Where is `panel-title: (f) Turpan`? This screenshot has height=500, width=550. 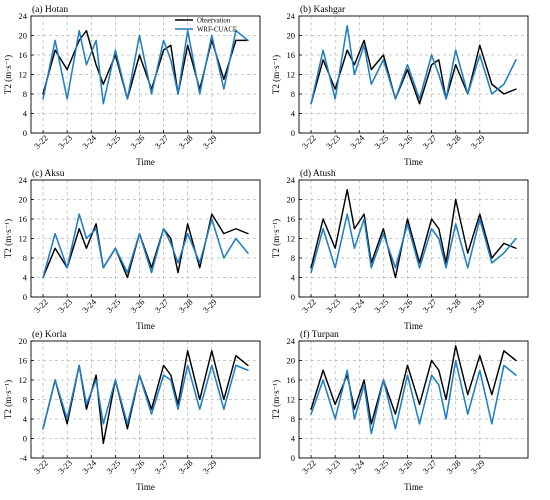 panel-title: (f) Turpan is located at coordinates (319, 334).